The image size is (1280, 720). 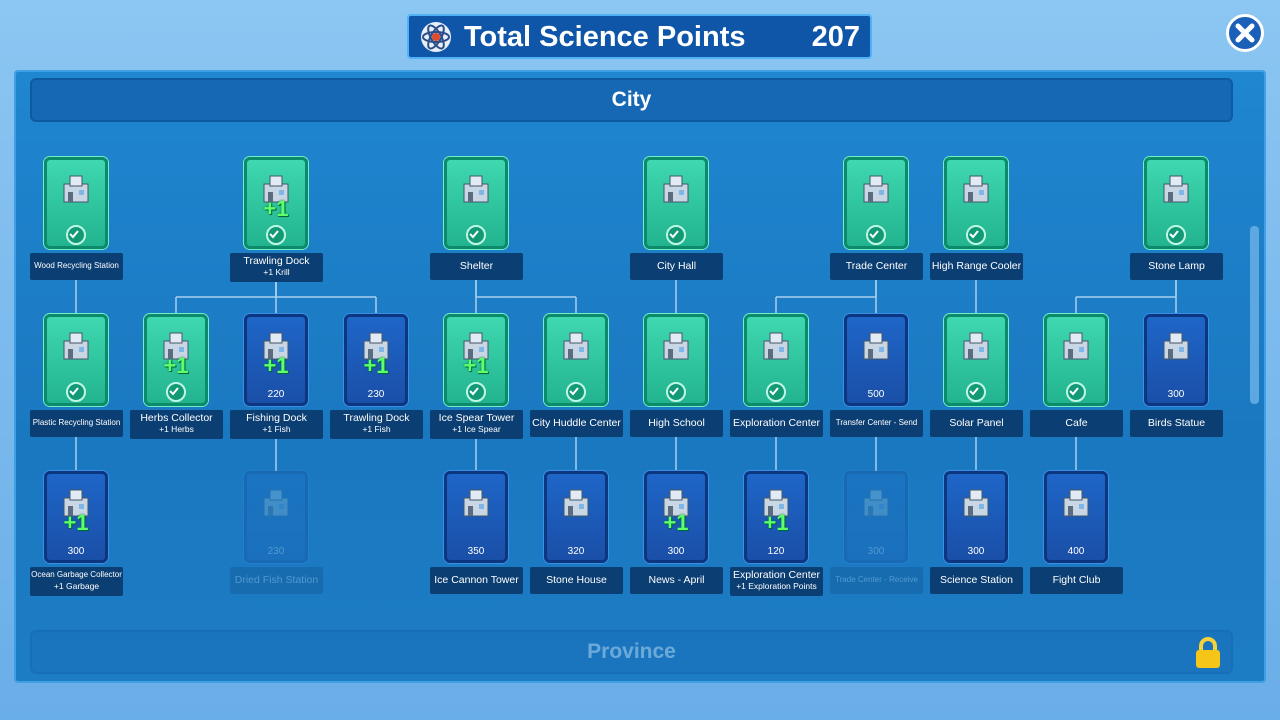 What do you see at coordinates (776, 423) in the screenshot?
I see `tech-label: Exploration Center` at bounding box center [776, 423].